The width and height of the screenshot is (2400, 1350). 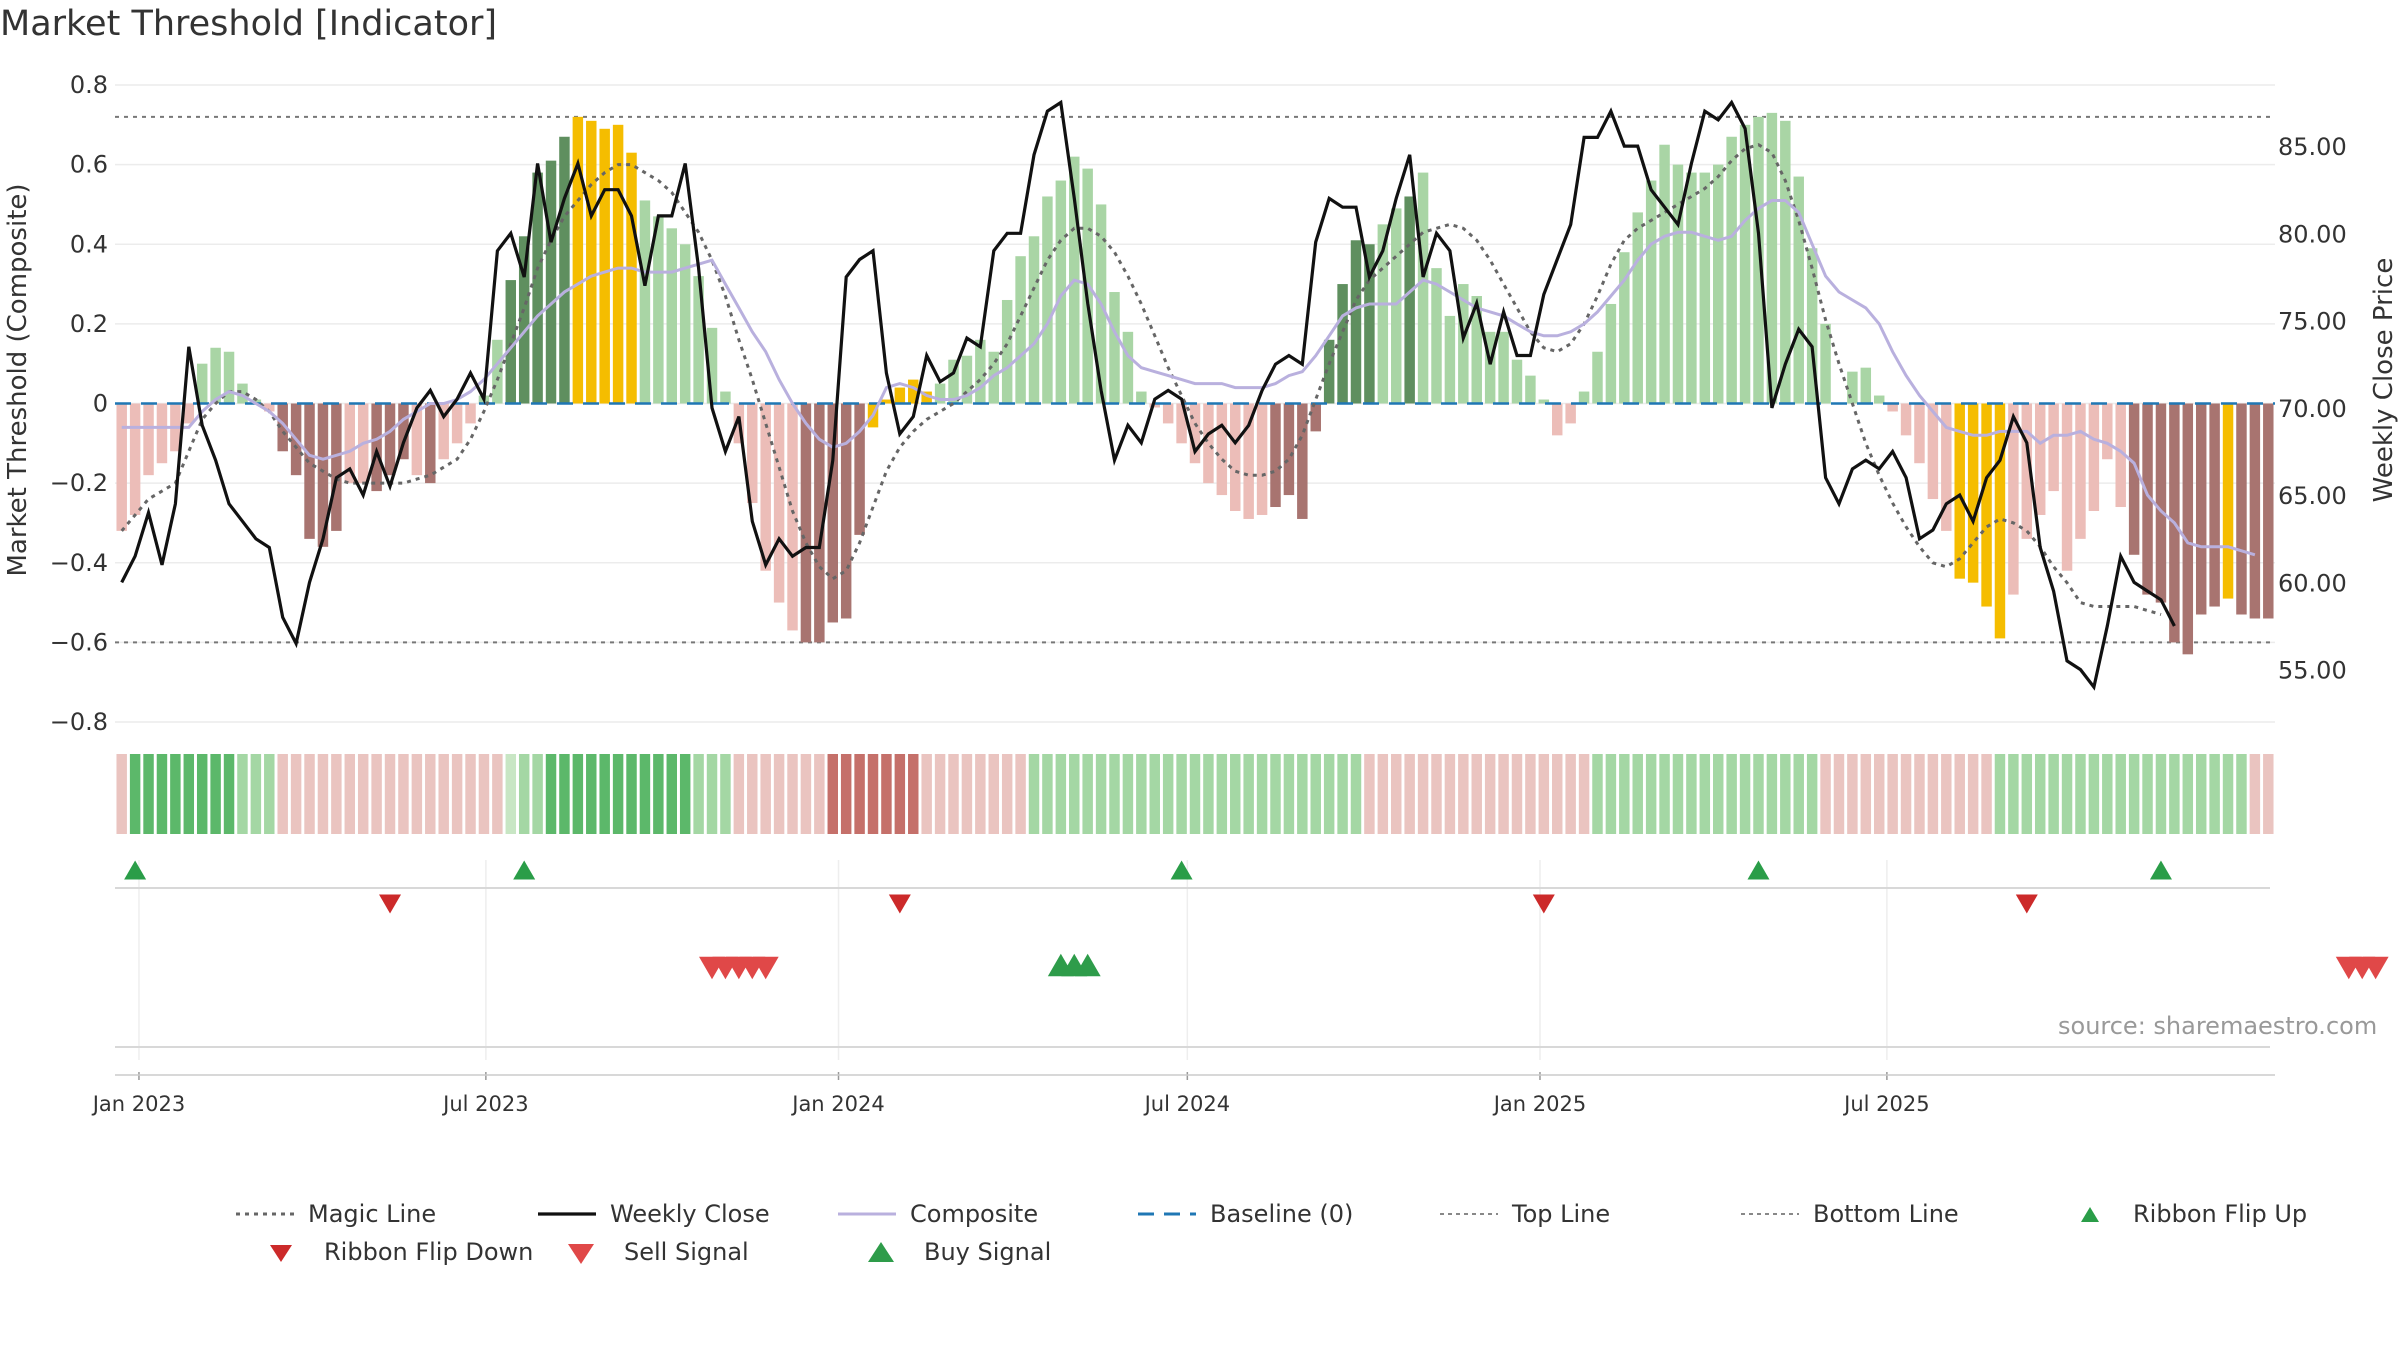 I want to click on y-tick-label: −0.8, so click(x=79, y=722).